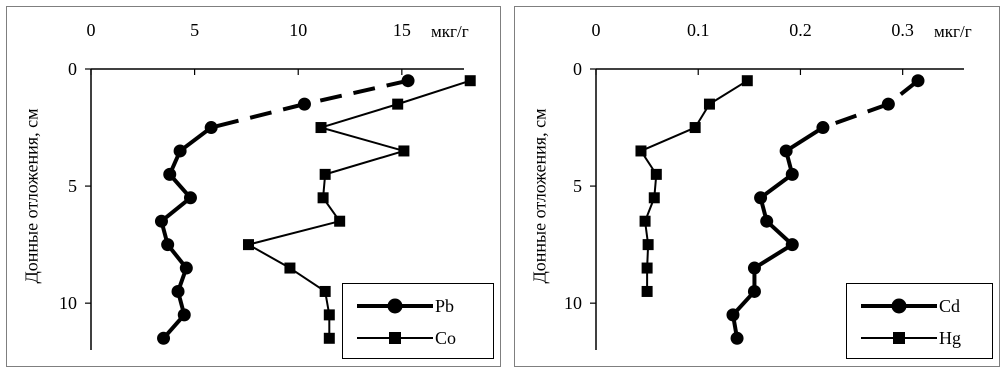 This screenshot has height=371, width=1005. I want to click on legend-item-co: Co, so click(418, 338).